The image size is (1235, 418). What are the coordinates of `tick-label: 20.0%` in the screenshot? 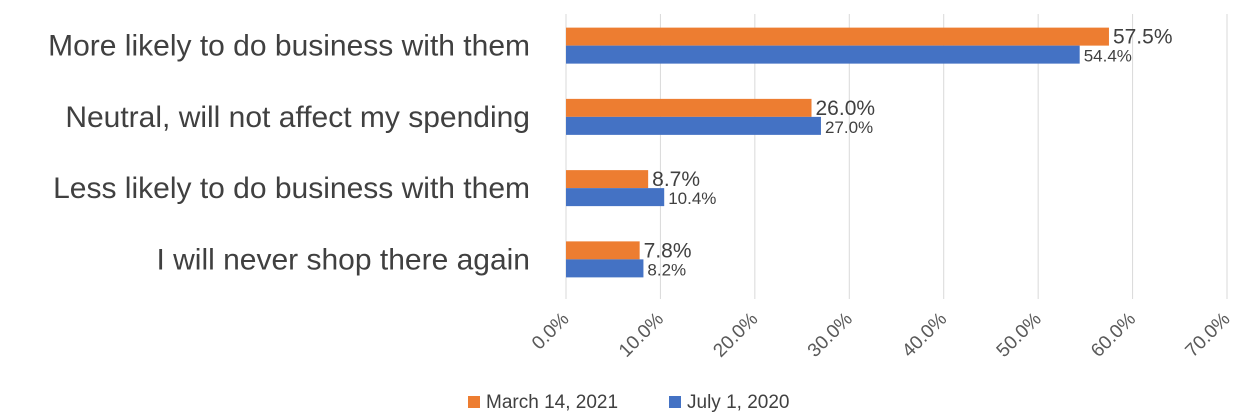 It's located at (735, 335).